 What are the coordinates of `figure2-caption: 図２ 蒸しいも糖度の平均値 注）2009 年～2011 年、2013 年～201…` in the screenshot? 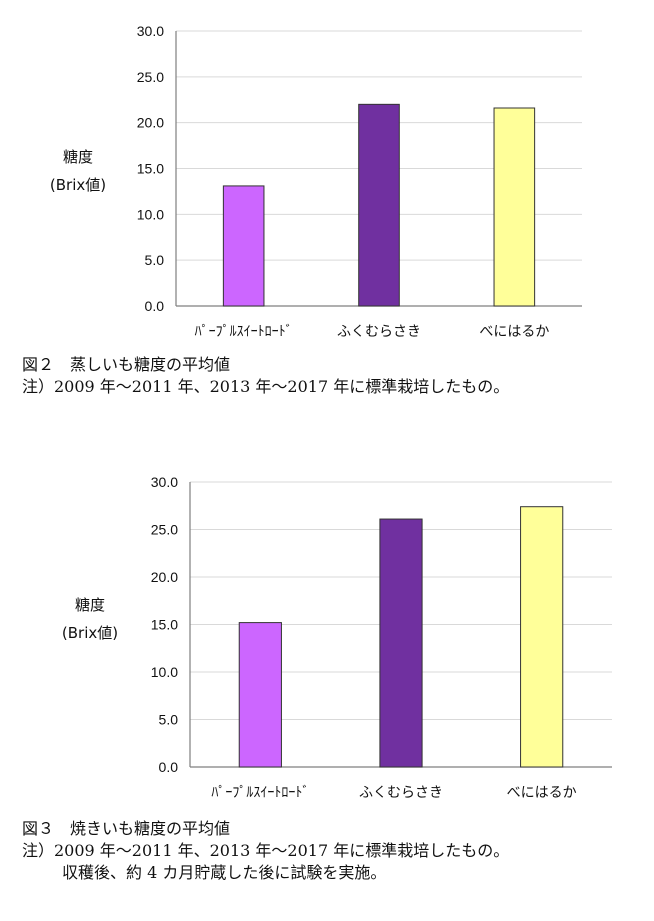 It's located at (265, 376).